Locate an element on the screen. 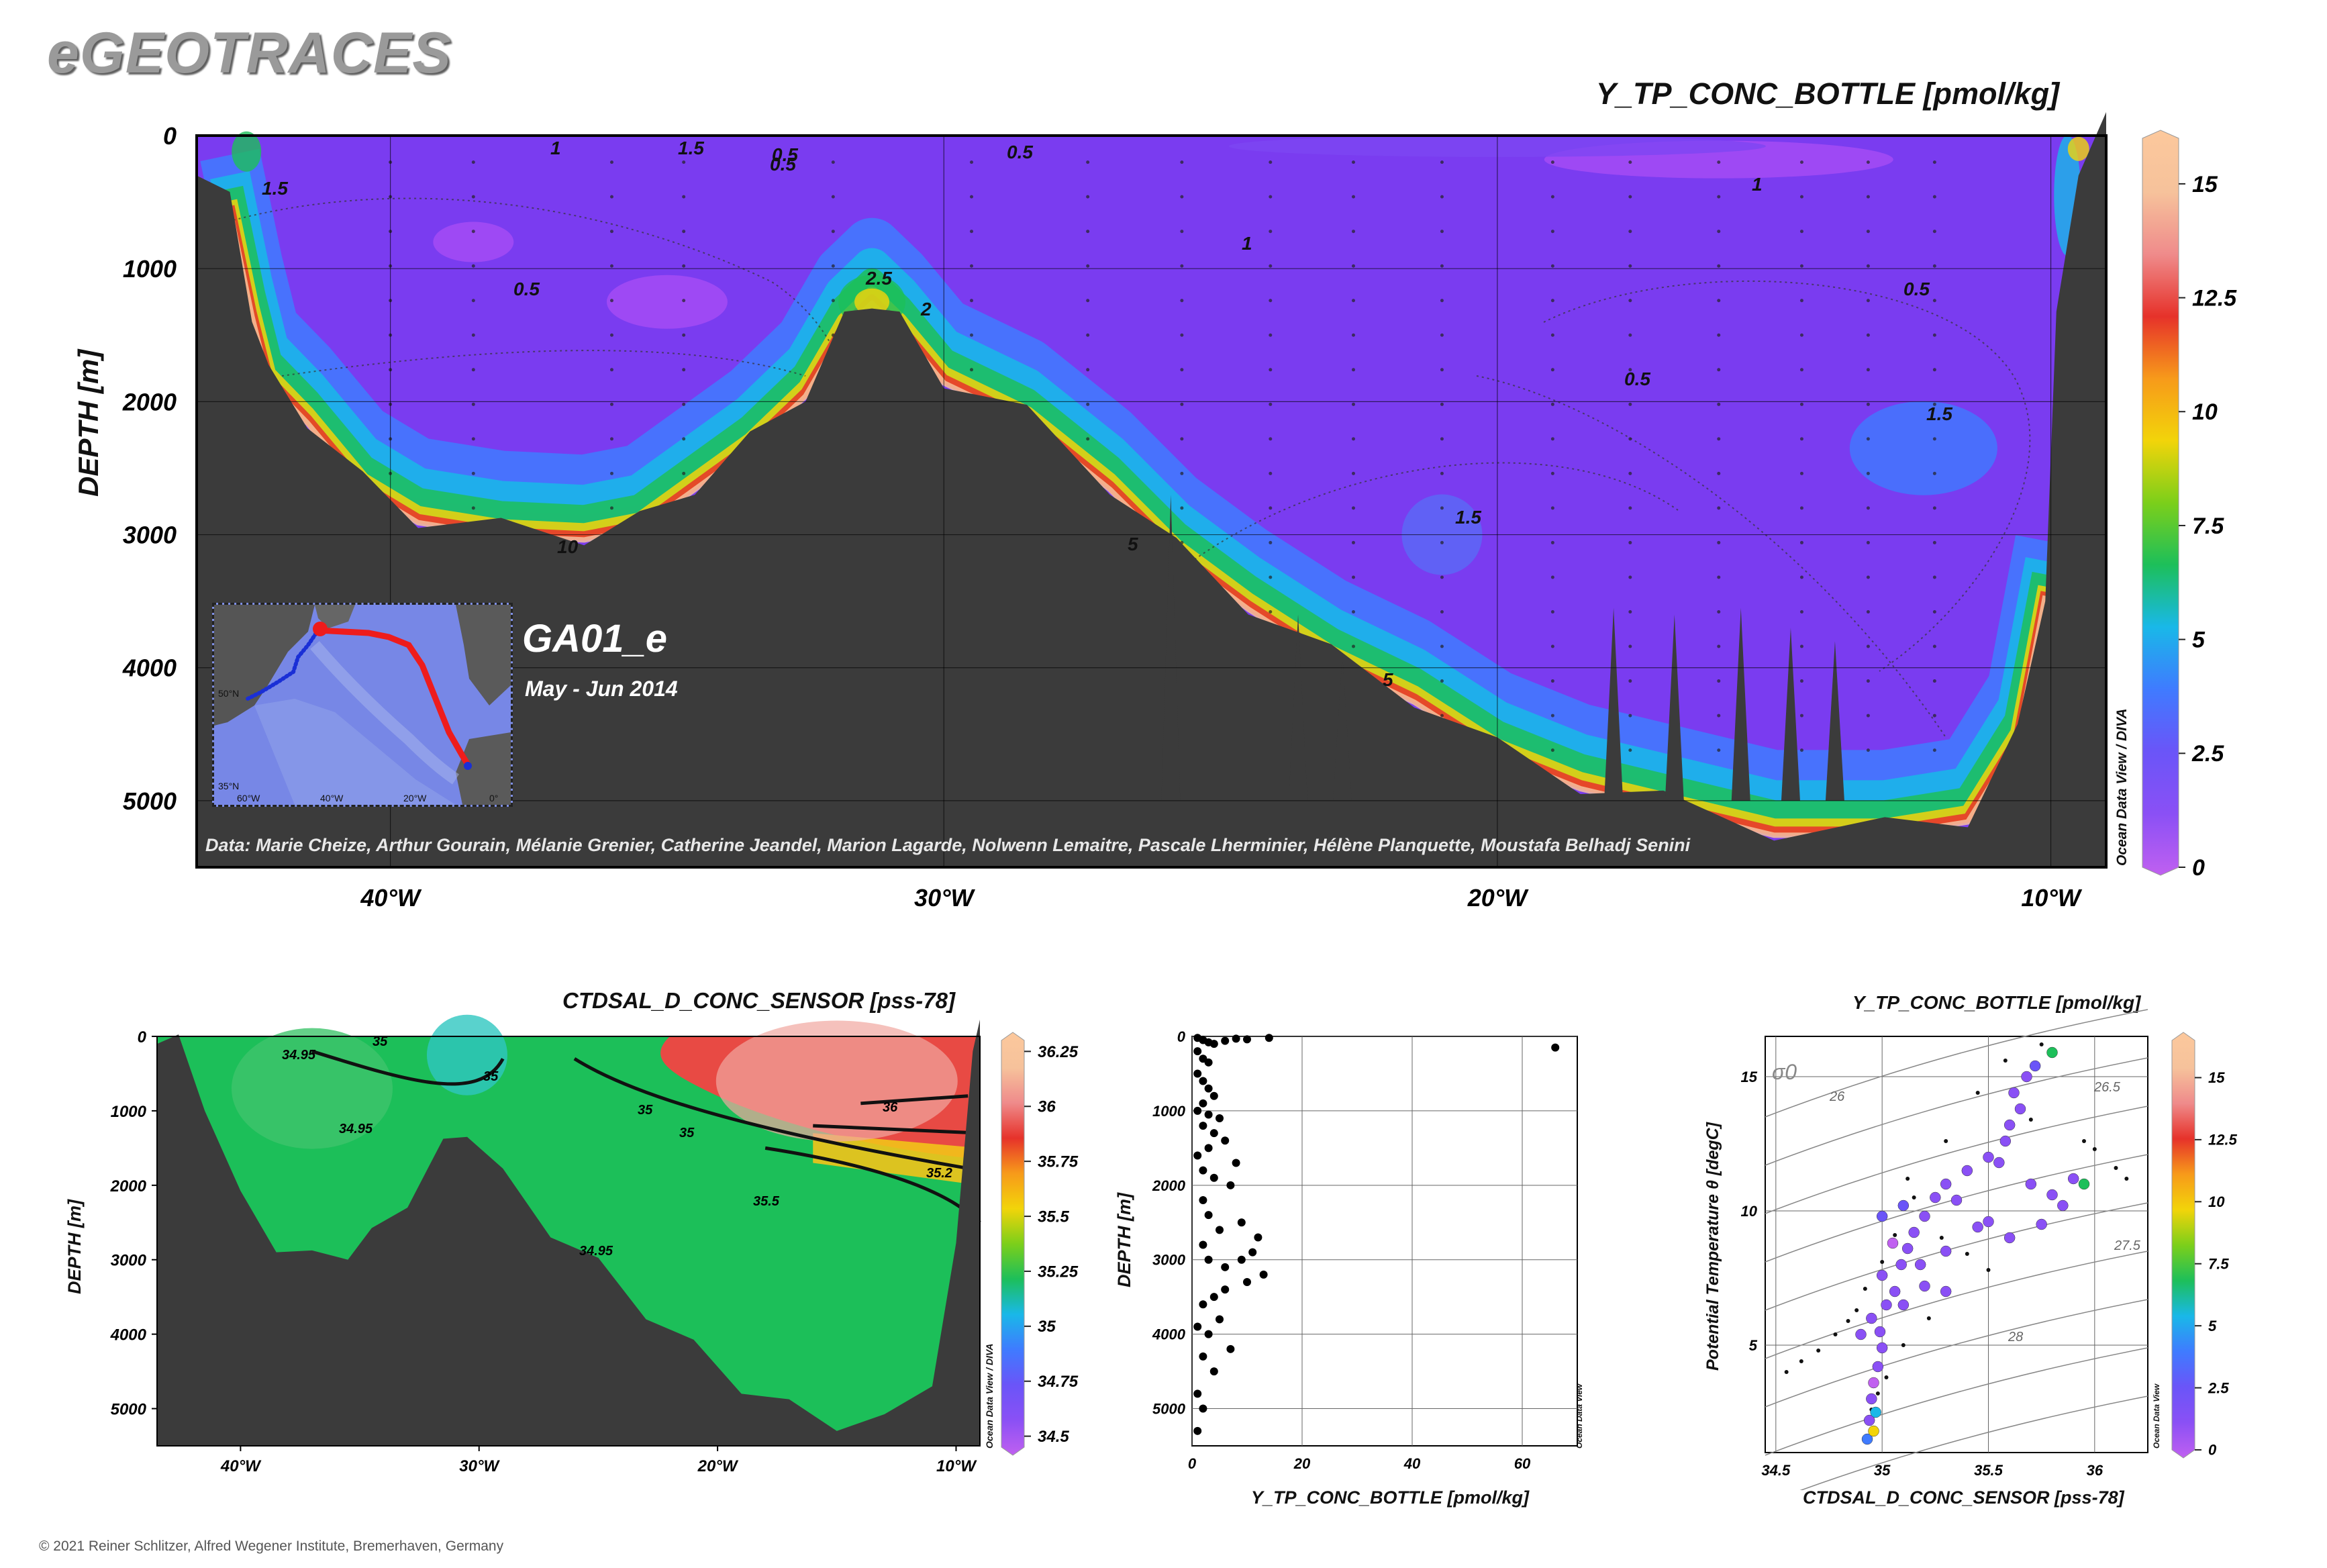  profile-ytick-label: 5000 is located at coordinates (1169, 1409).